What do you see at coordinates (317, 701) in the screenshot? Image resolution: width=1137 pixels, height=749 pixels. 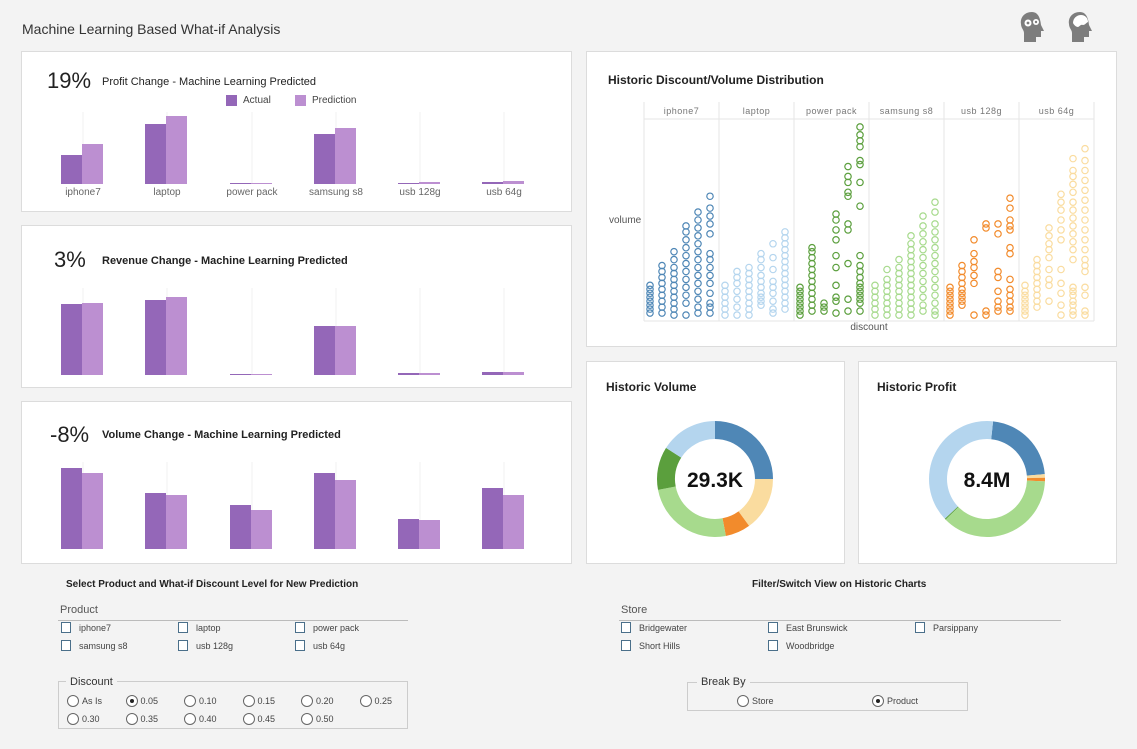 I see `discount-radio-0.20: 0.20` at bounding box center [317, 701].